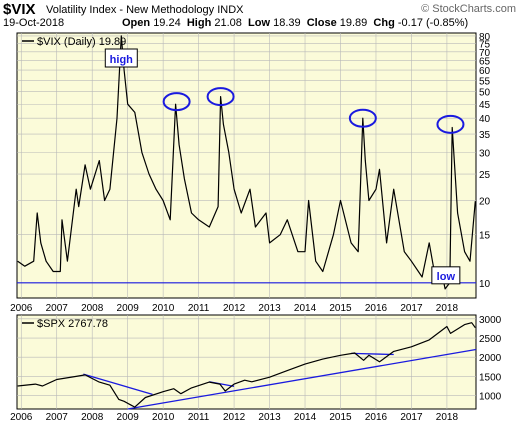 Image resolution: width=520 pixels, height=429 pixels. Describe the element at coordinates (485, 81) in the screenshot. I see `vix-y-tick-label: 55` at that location.